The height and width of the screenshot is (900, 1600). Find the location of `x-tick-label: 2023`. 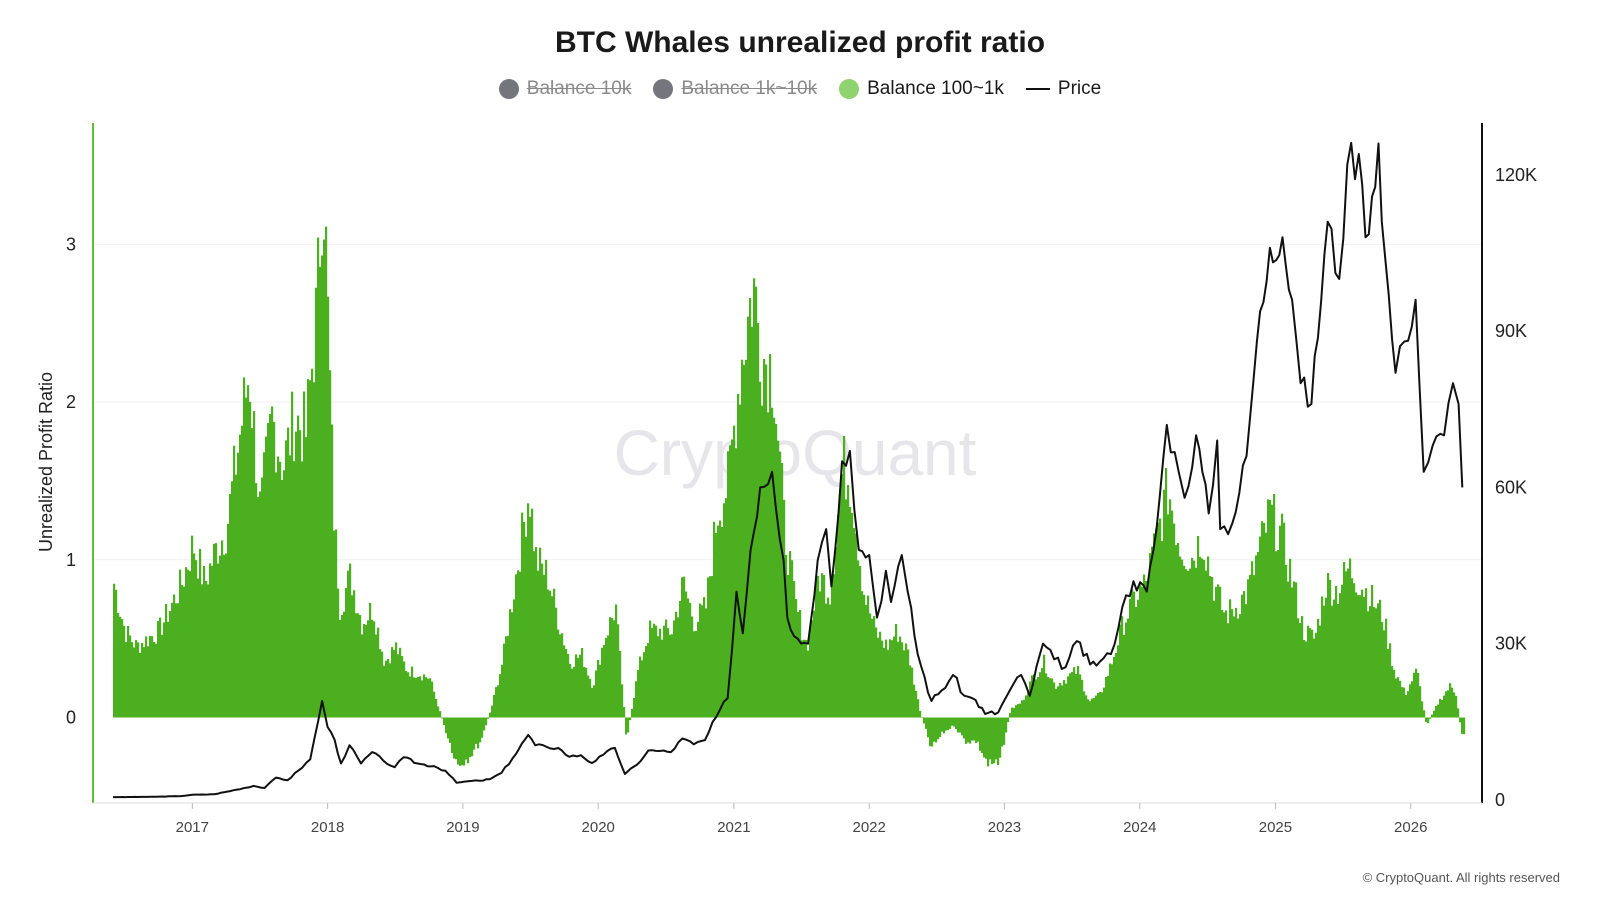

x-tick-label: 2023 is located at coordinates (1004, 827).